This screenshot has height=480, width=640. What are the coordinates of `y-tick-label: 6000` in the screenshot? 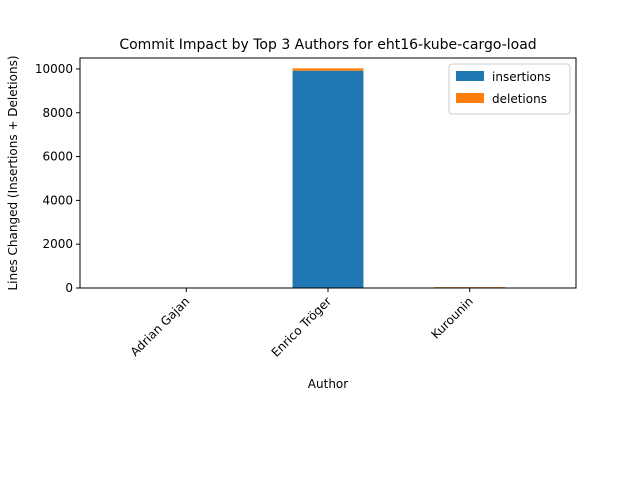 It's located at (57, 157).